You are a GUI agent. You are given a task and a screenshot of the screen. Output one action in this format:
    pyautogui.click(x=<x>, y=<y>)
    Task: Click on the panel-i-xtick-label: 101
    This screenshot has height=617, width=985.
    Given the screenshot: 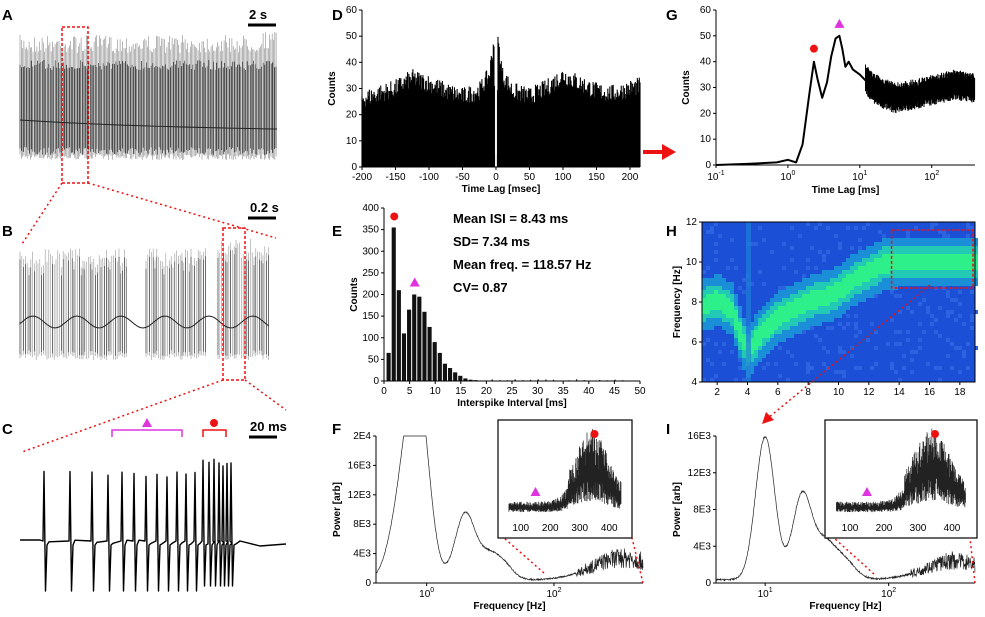 What is the action you would take?
    pyautogui.click(x=765, y=593)
    